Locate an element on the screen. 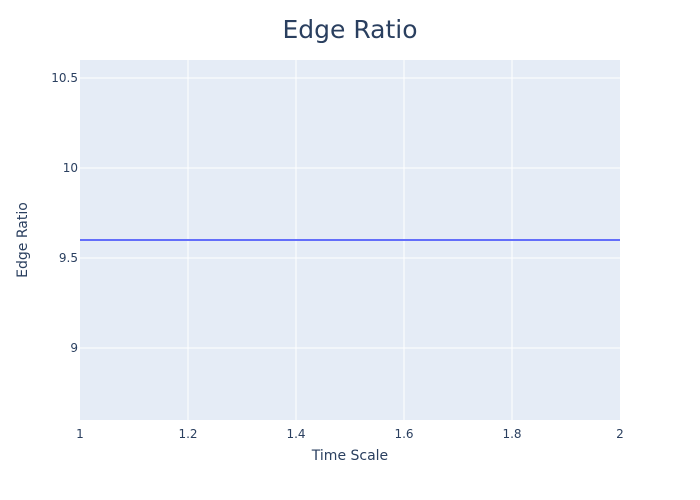 This screenshot has width=700, height=500. x-tick-label: 1.2 is located at coordinates (187, 434).